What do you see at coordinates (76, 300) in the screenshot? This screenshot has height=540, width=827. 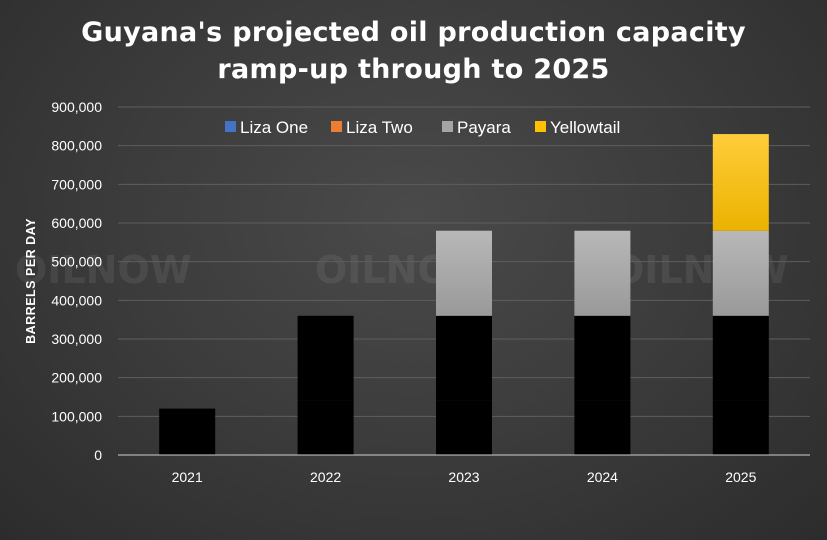 I see `y-tick-label: 400,000` at bounding box center [76, 300].